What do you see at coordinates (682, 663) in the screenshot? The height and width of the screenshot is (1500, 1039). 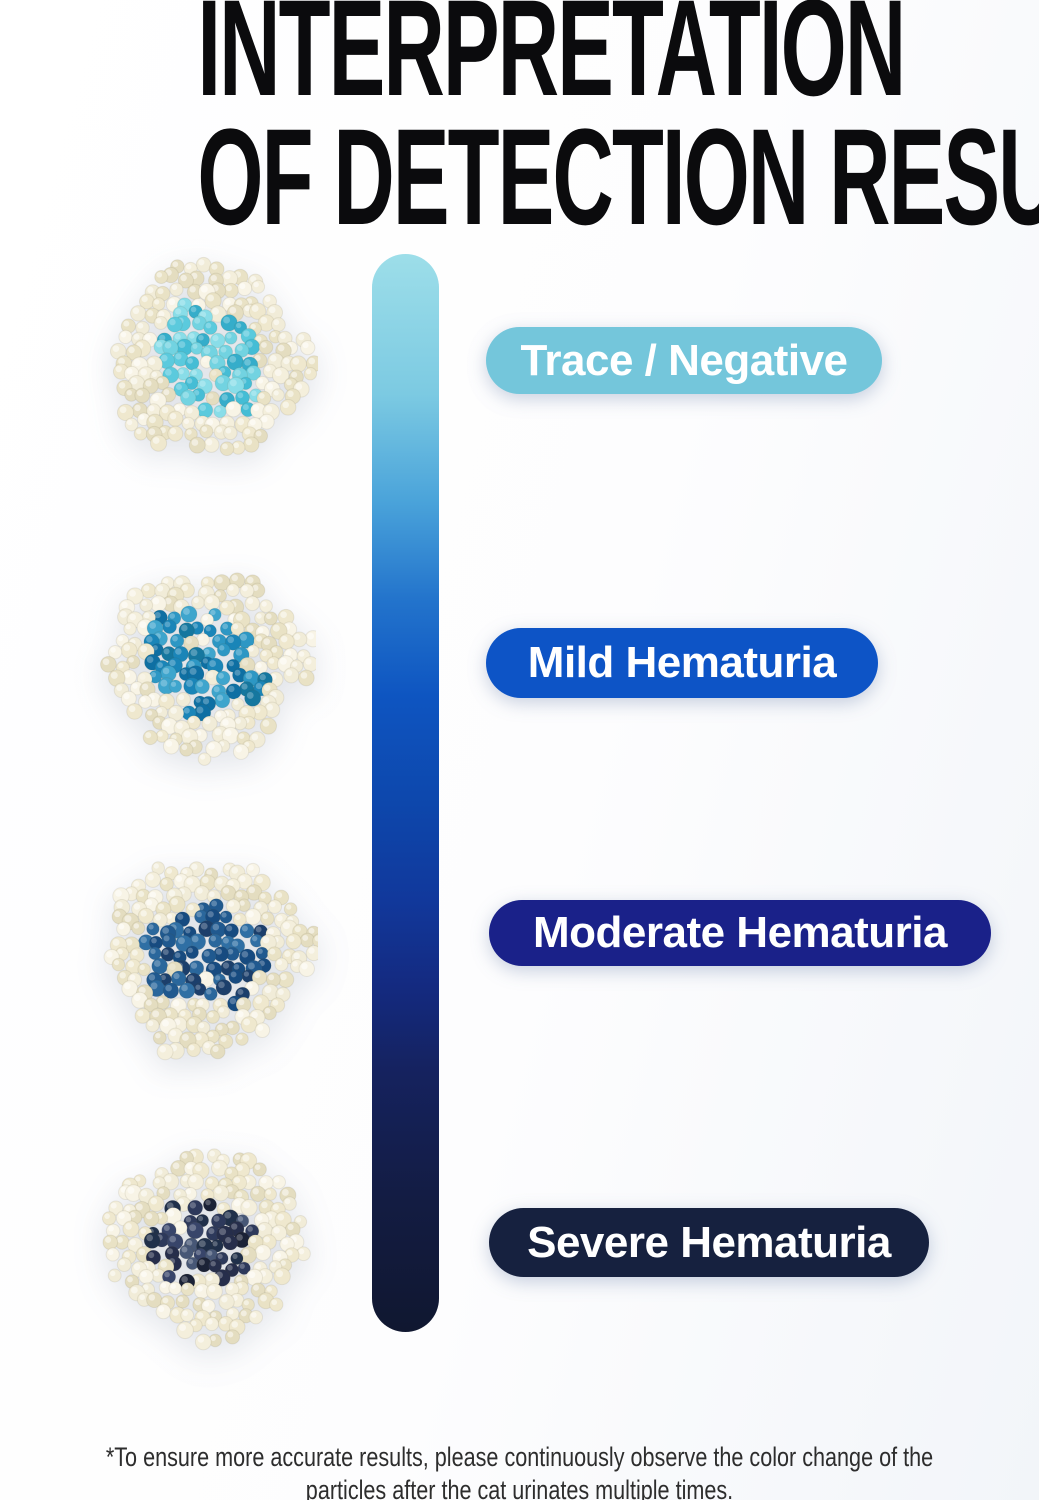 I see `pill-mild-hematuria: Mild Hematuria` at bounding box center [682, 663].